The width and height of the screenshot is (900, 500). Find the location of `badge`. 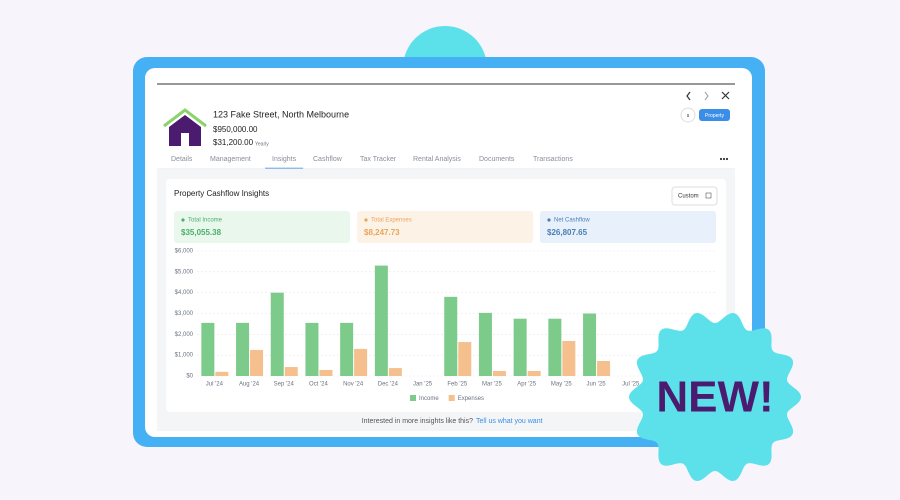

badge is located at coordinates (715, 397).